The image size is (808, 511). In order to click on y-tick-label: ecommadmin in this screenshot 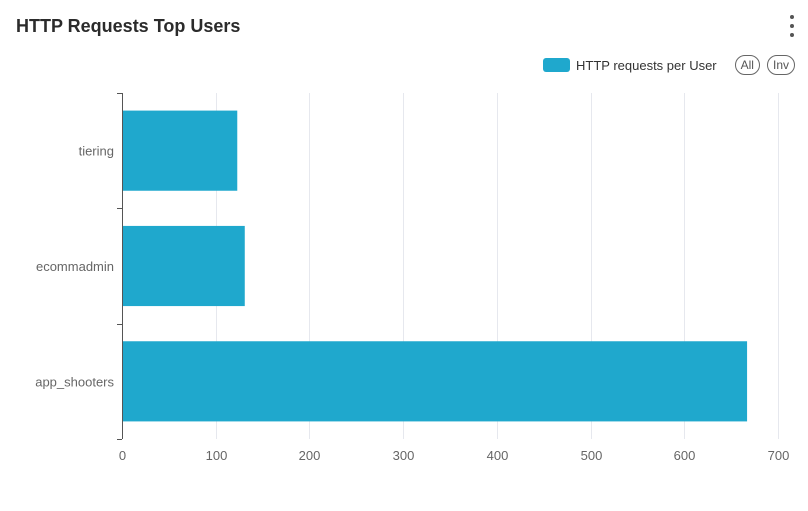, I will do `click(75, 266)`.